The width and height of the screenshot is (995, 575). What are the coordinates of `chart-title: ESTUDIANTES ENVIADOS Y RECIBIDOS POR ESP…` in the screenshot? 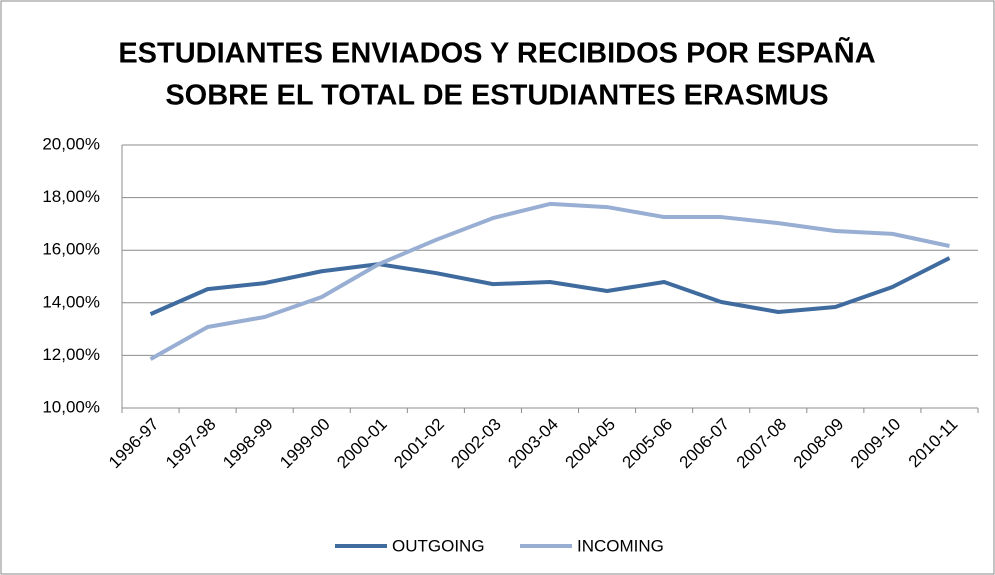 It's located at (496, 53).